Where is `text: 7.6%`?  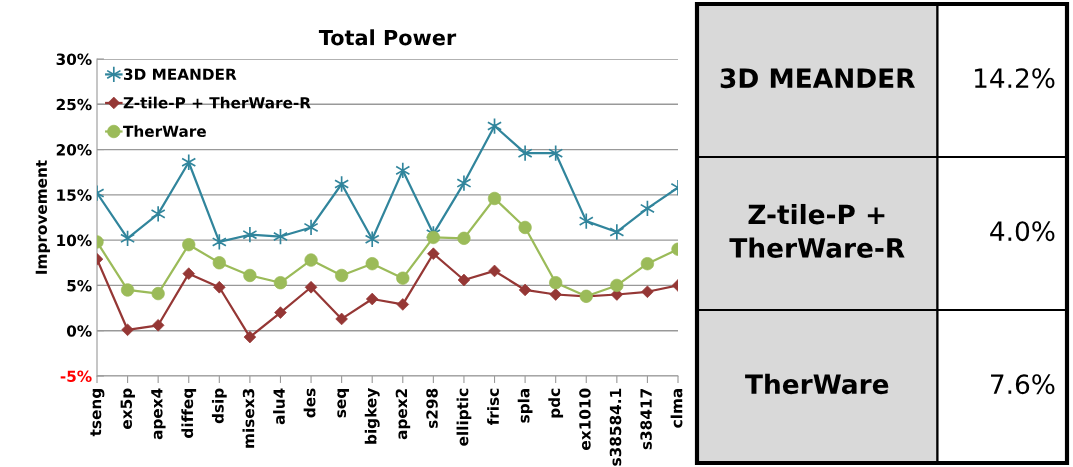
text: 7.6% is located at coordinates (1023, 384).